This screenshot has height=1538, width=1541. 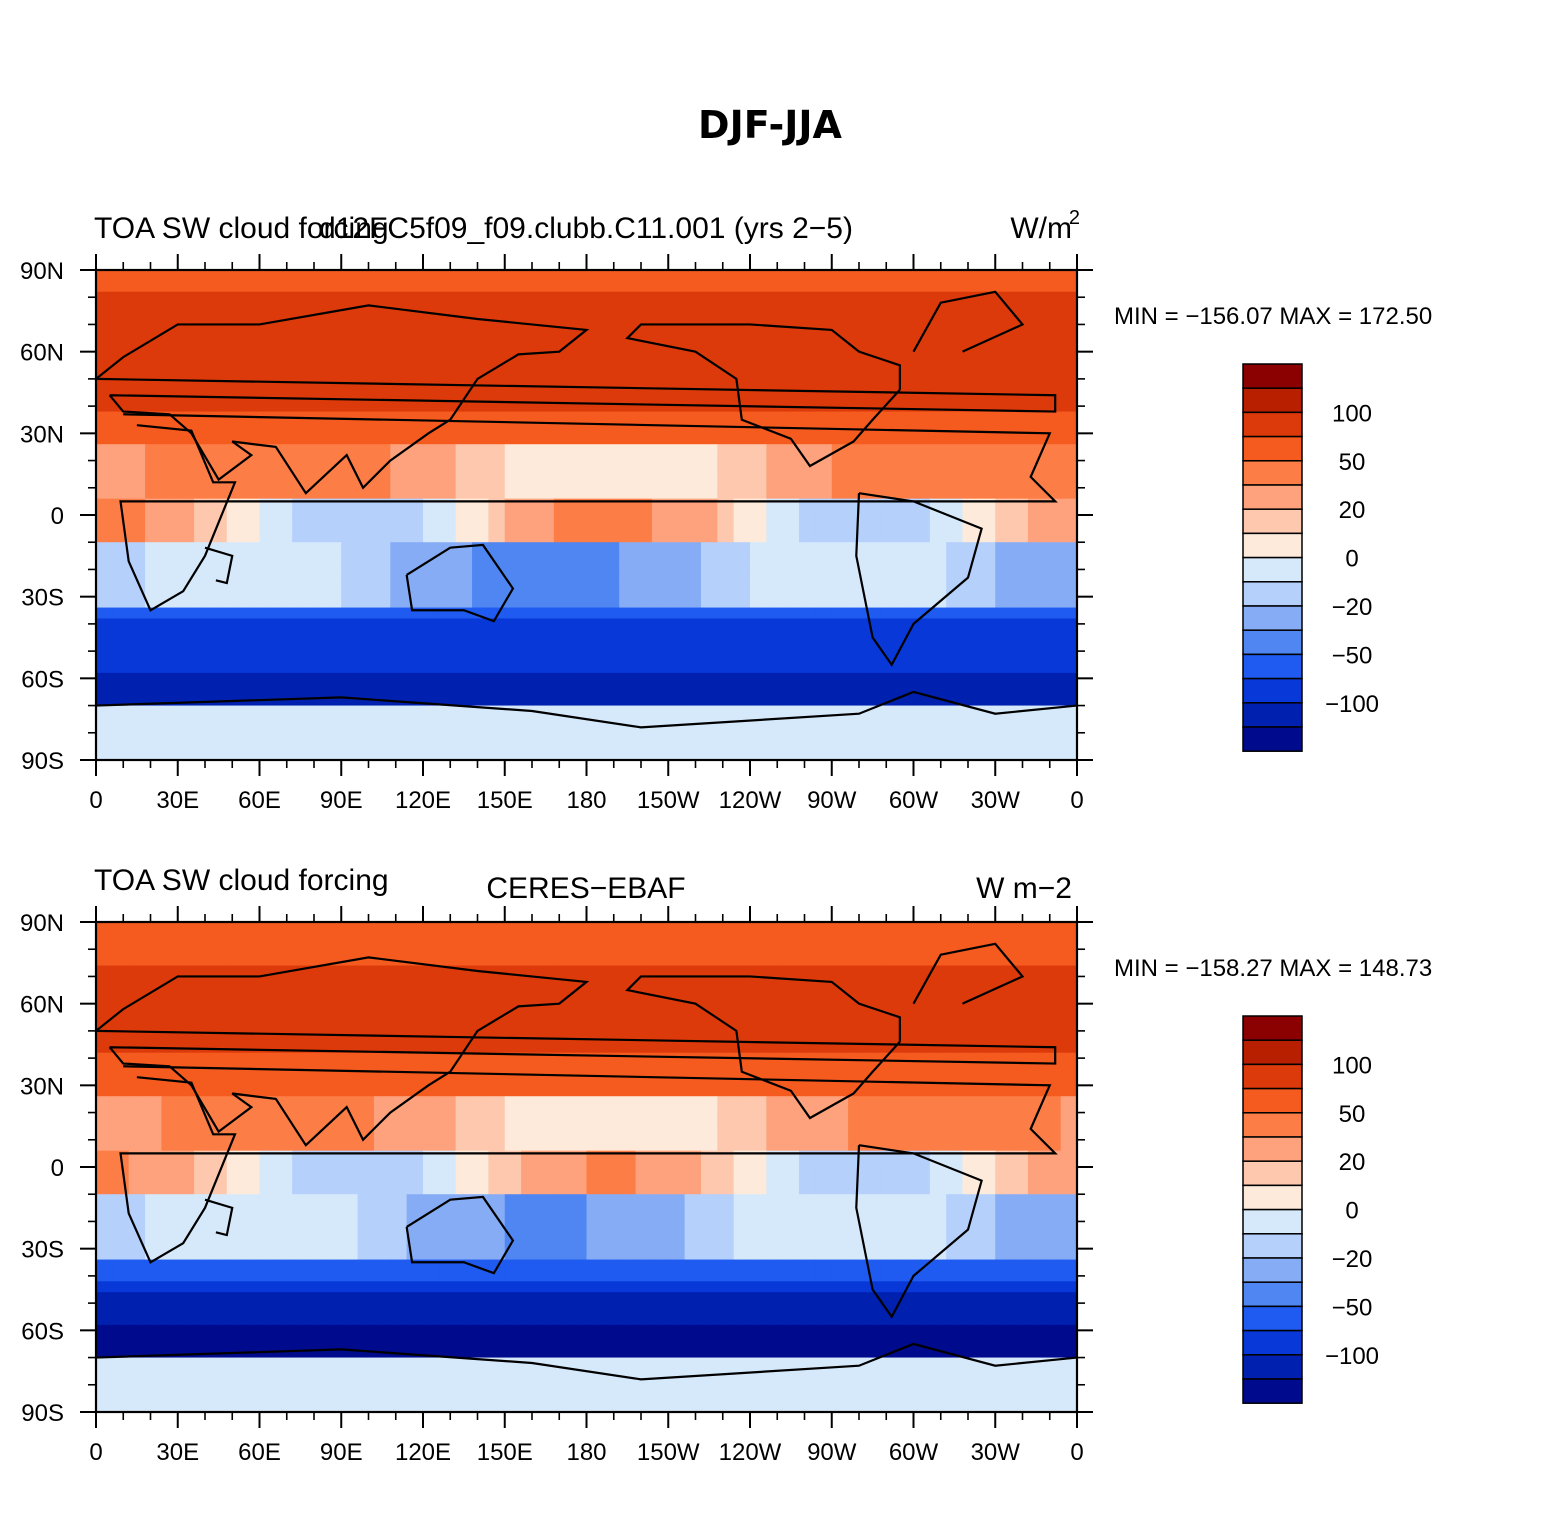 I want to click on lat-tick-label: 0, so click(x=57, y=1168).